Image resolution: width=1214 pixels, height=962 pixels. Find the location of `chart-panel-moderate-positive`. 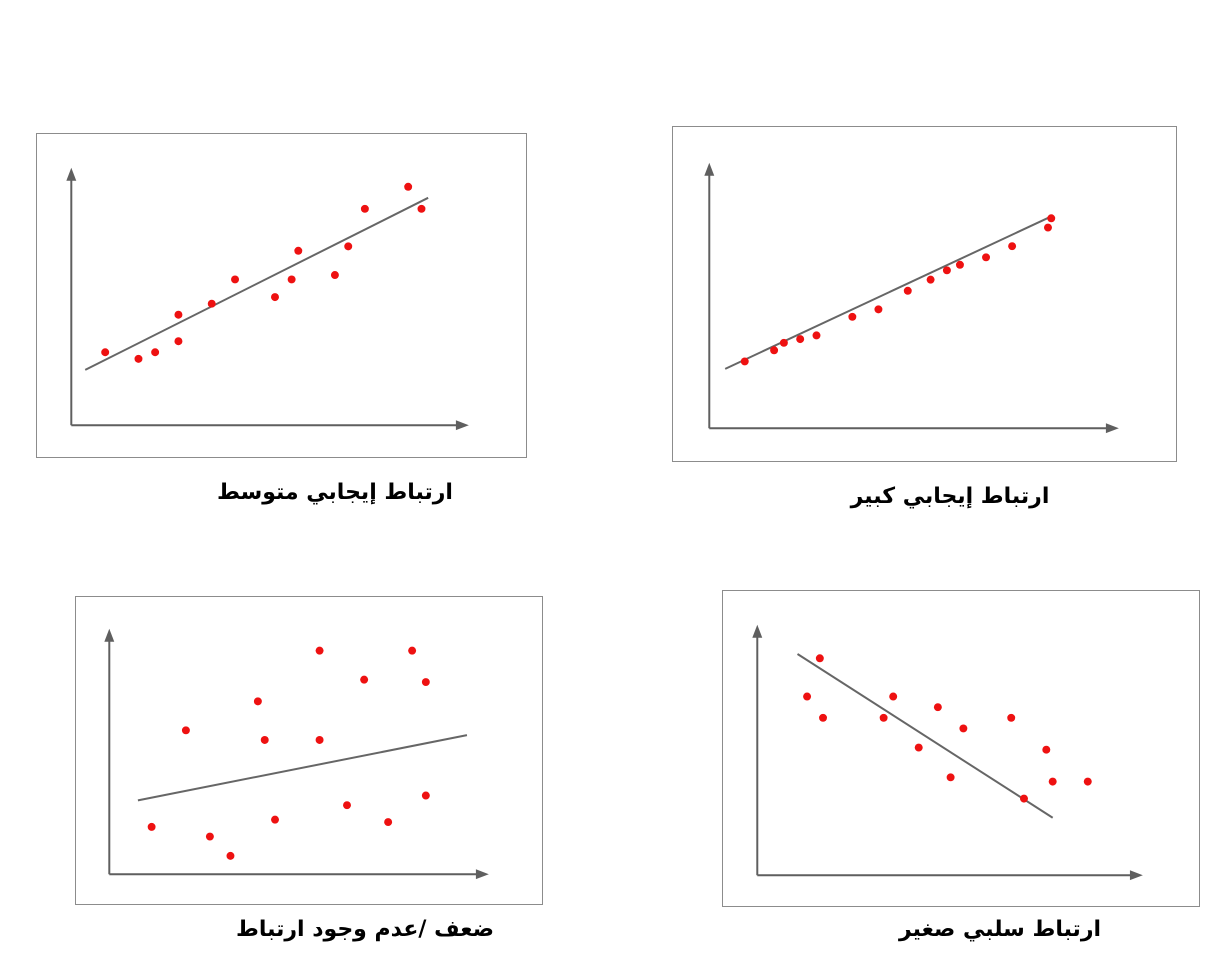

chart-panel-moderate-positive is located at coordinates (281, 295).